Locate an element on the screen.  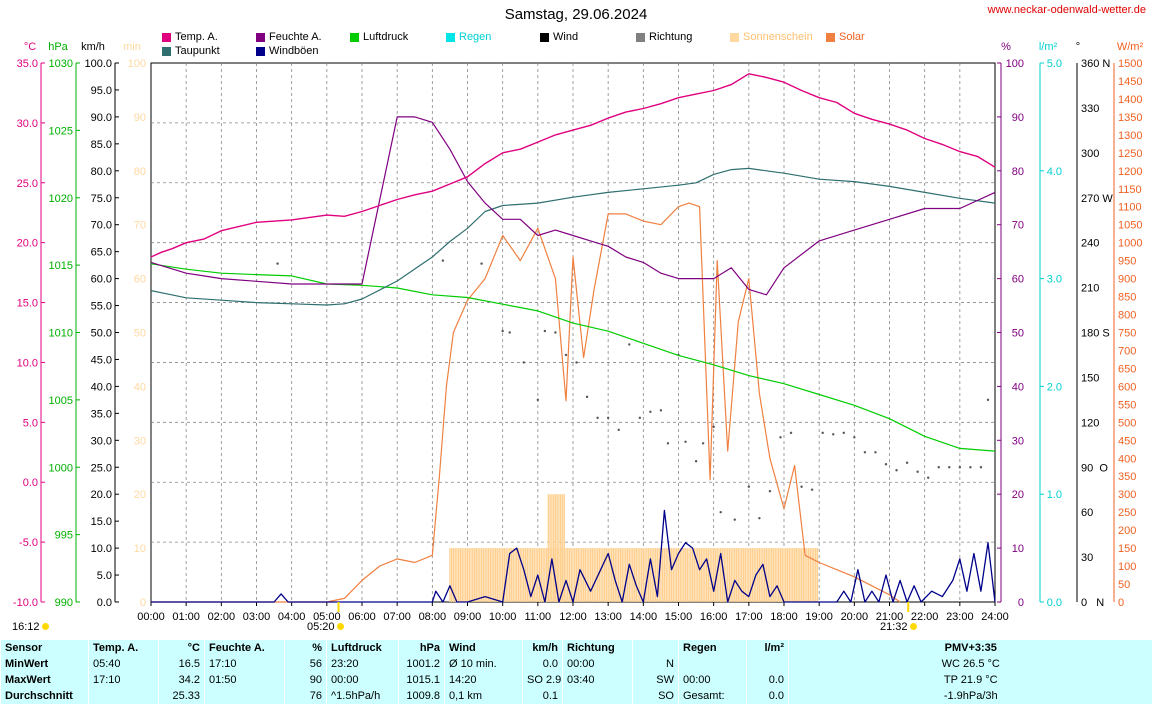
legend-item: Richtung is located at coordinates (664, 37).